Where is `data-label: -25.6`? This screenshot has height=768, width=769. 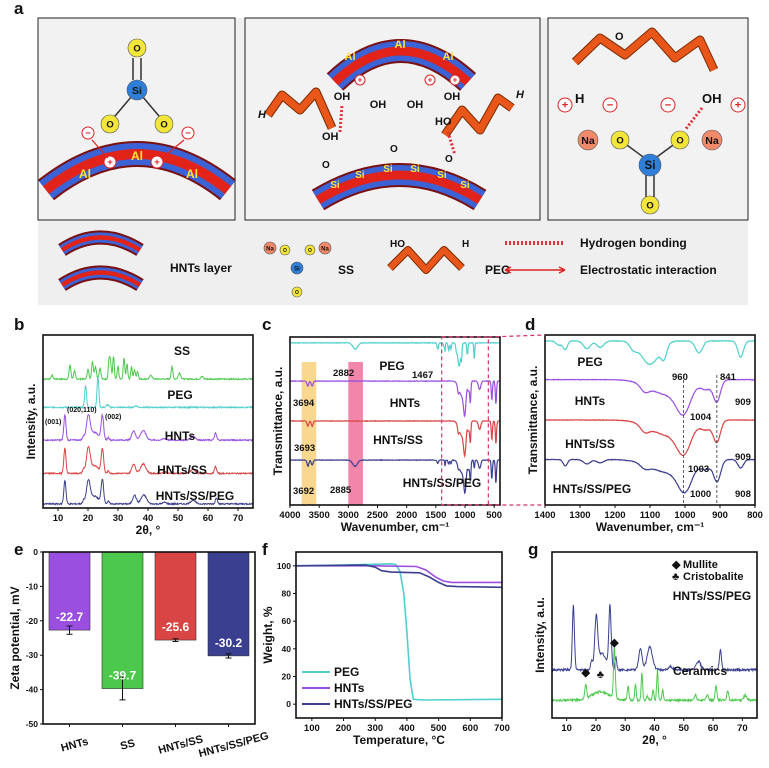
data-label: -25.6 is located at coordinates (176, 627).